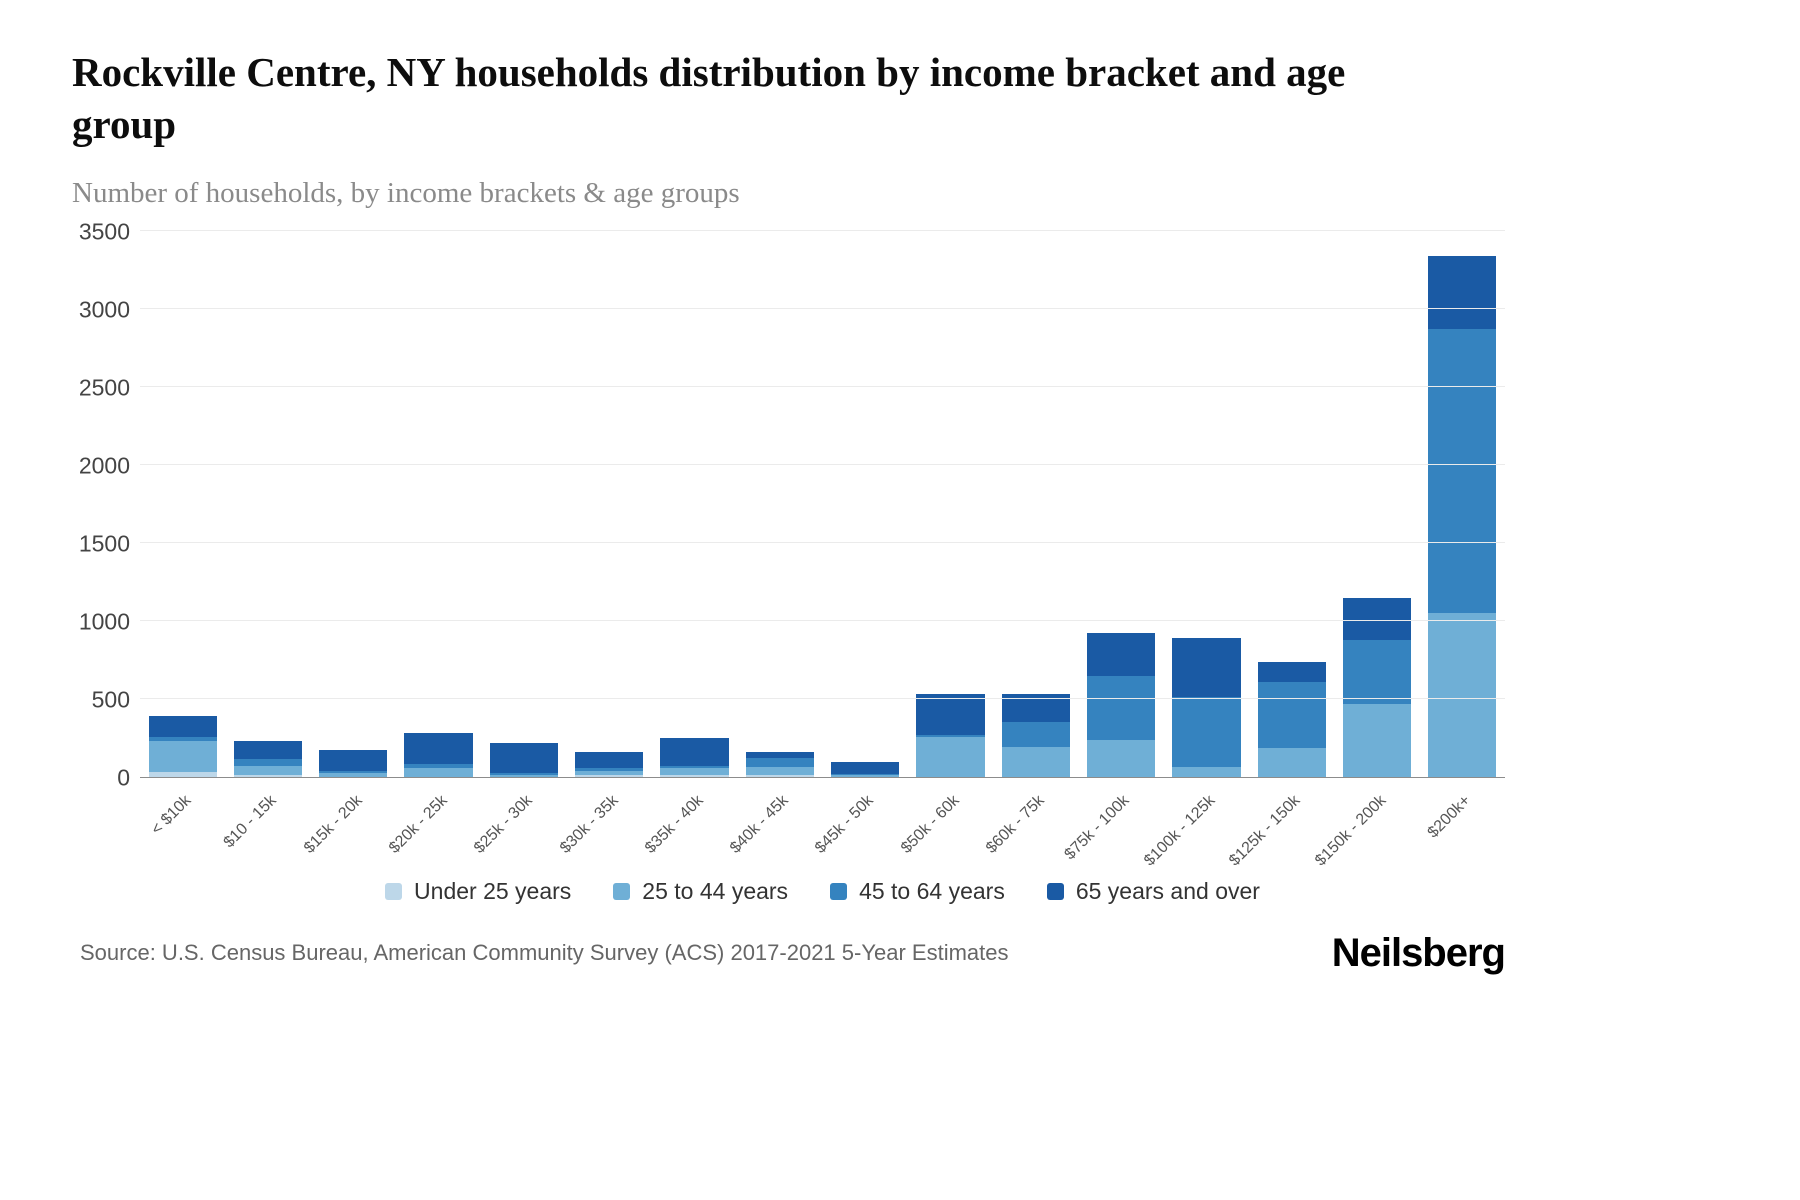  Describe the element at coordinates (123, 777) in the screenshot. I see `y-tick-label: 0` at that location.